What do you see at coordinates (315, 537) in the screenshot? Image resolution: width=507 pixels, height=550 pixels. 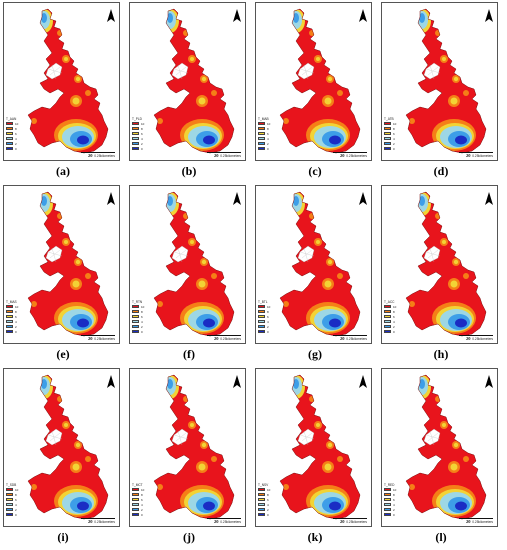 I see `panel-caption: (k)` at bounding box center [315, 537].